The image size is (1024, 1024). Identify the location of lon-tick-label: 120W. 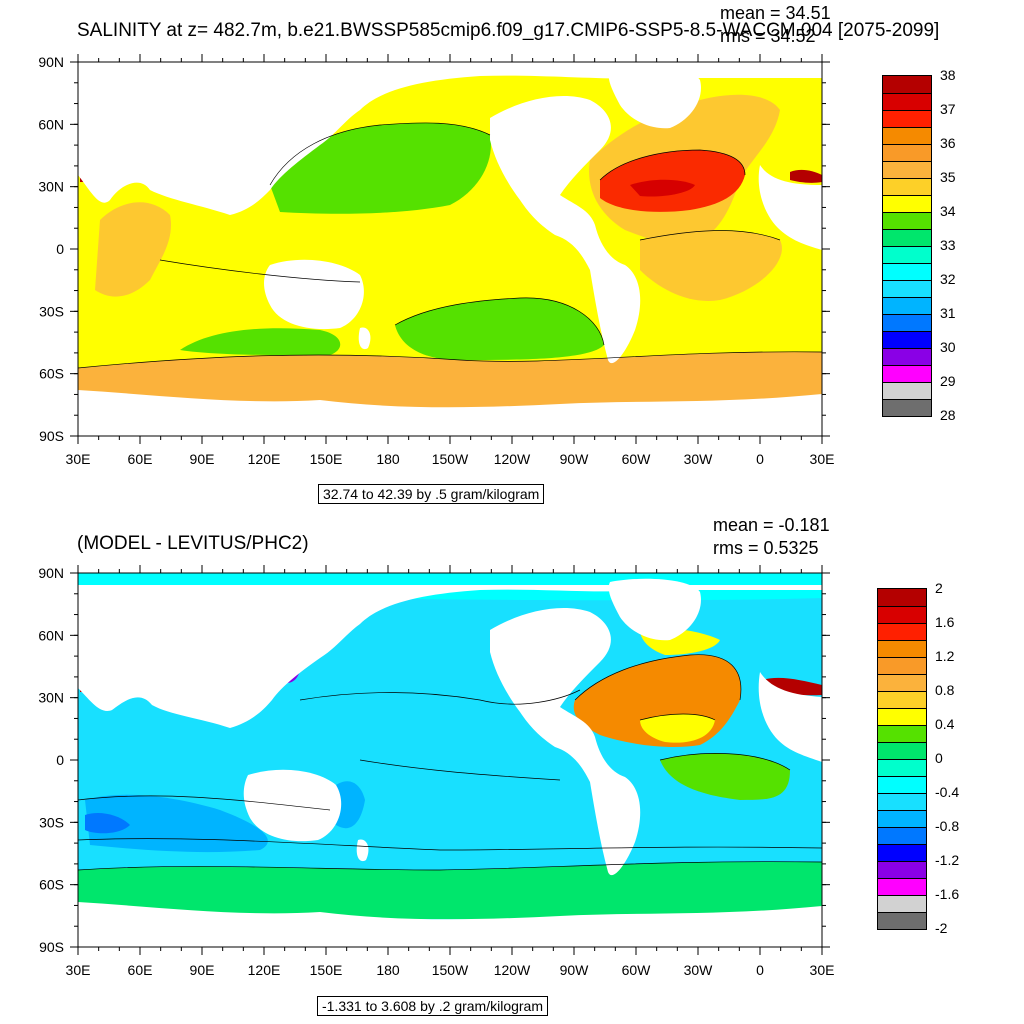
(512, 459).